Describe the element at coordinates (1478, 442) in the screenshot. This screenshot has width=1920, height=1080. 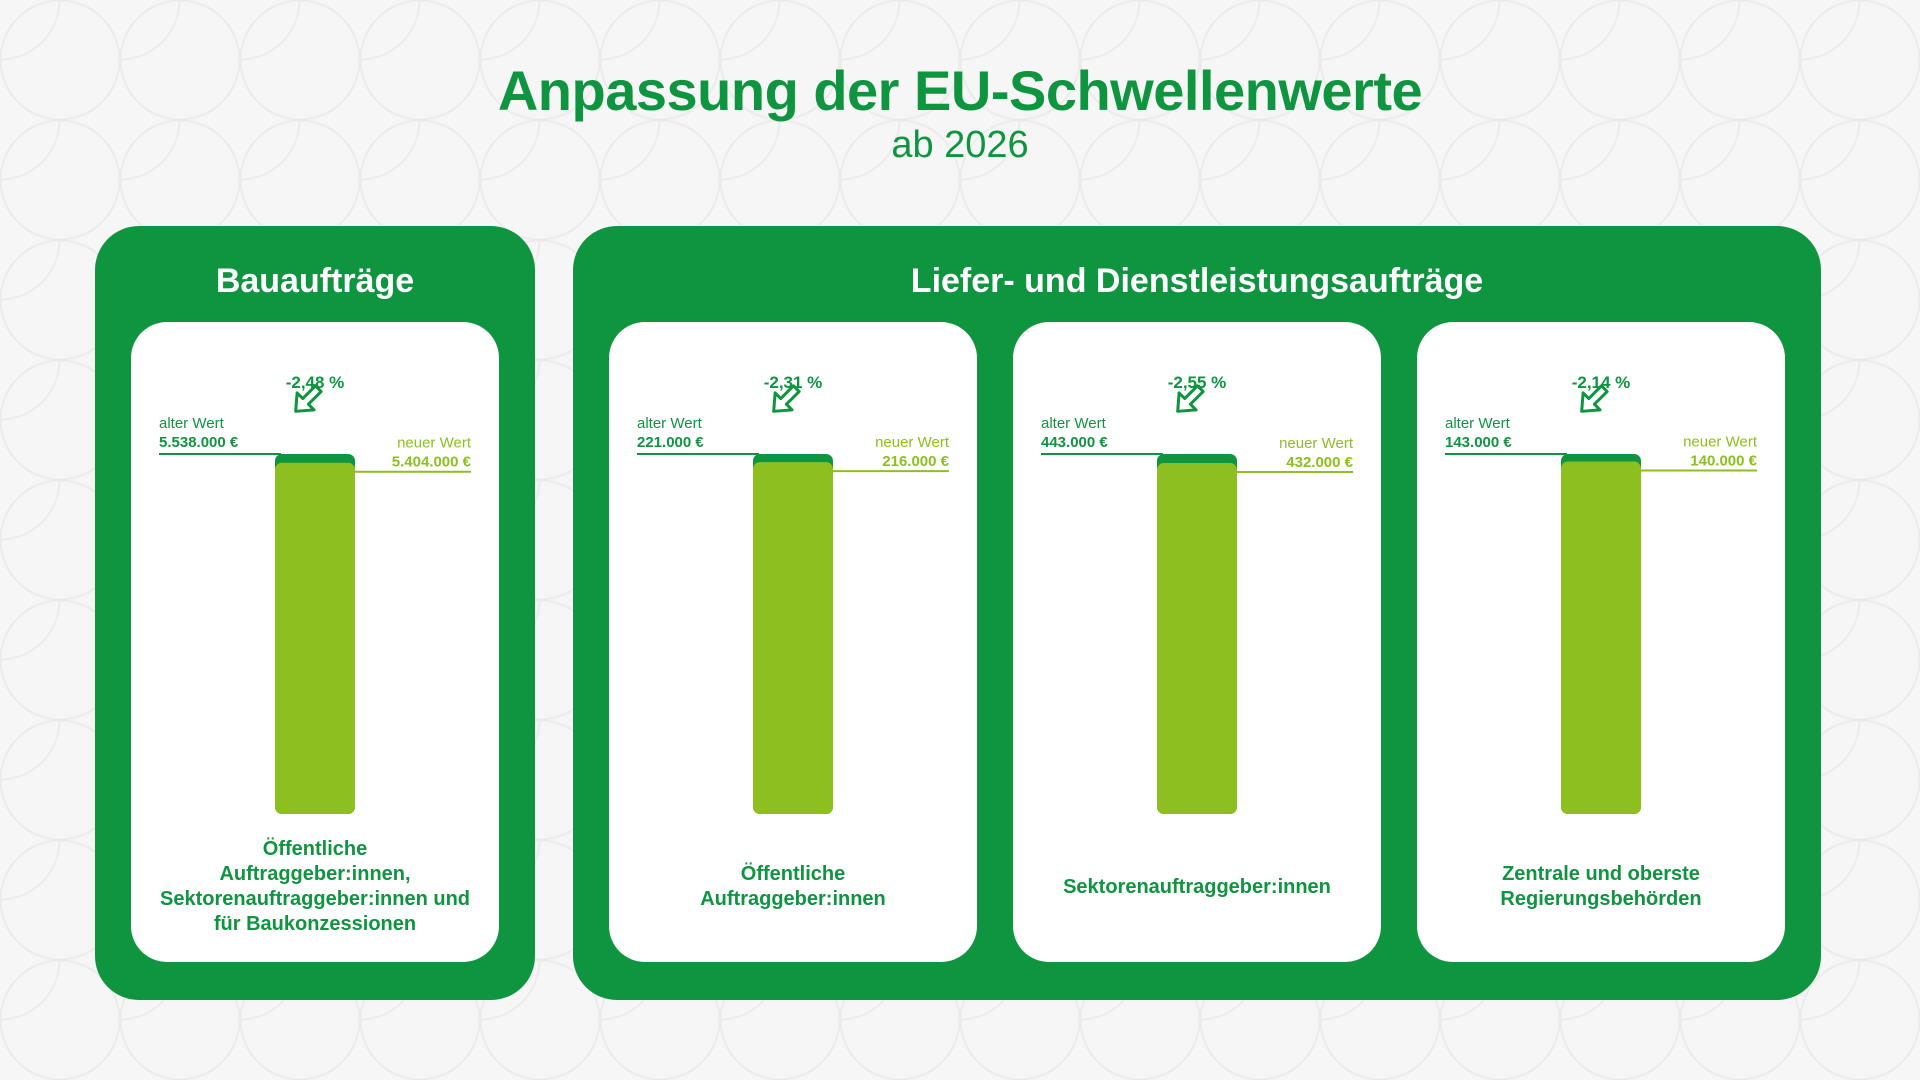
I see `old-value-label: 143.000 €` at that location.